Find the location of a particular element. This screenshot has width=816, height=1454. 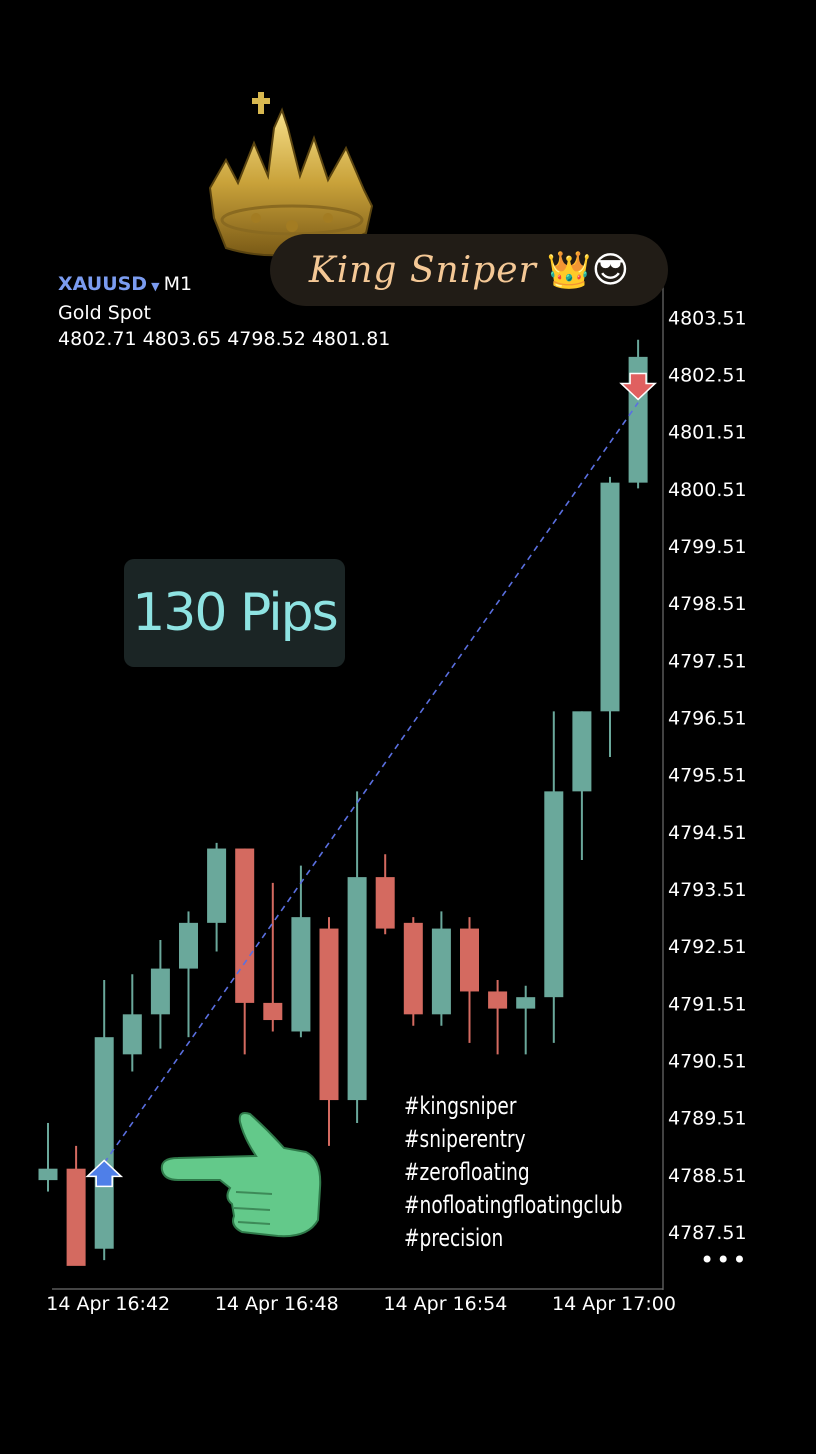

symbol-label: XAUUSD is located at coordinates (103, 284).